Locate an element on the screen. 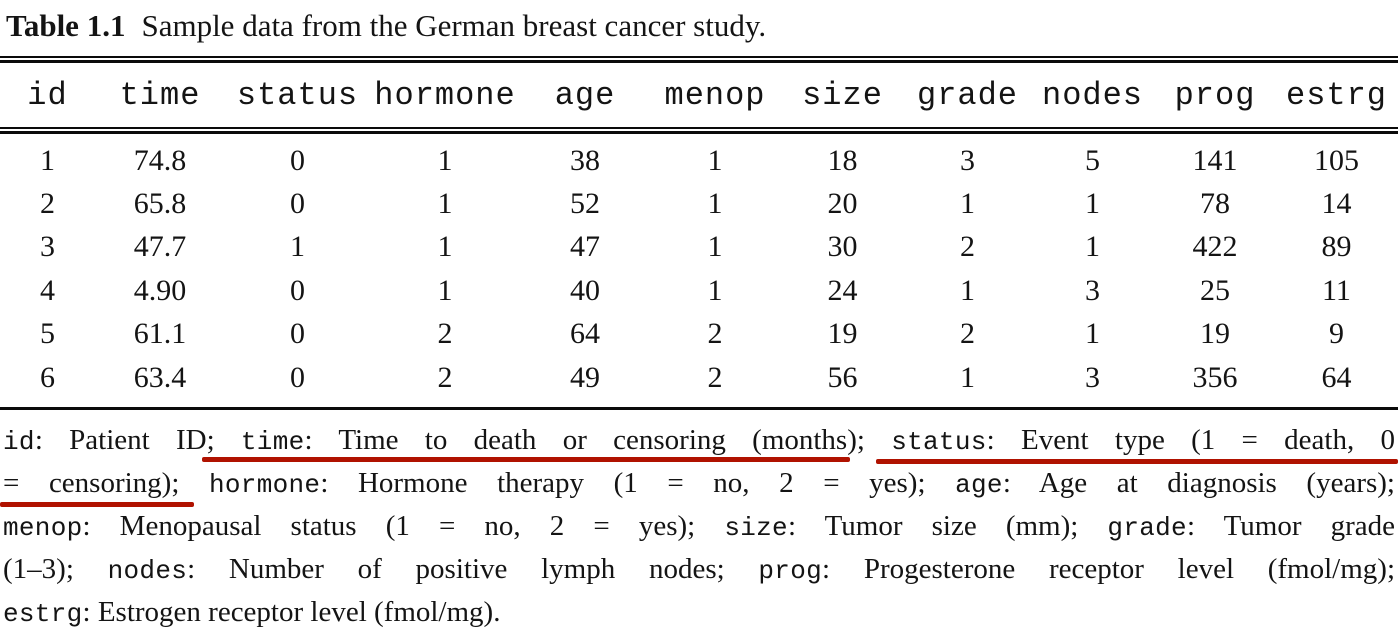 This screenshot has height=634, width=1398. cell-status-row-3: 1 is located at coordinates (297, 247).